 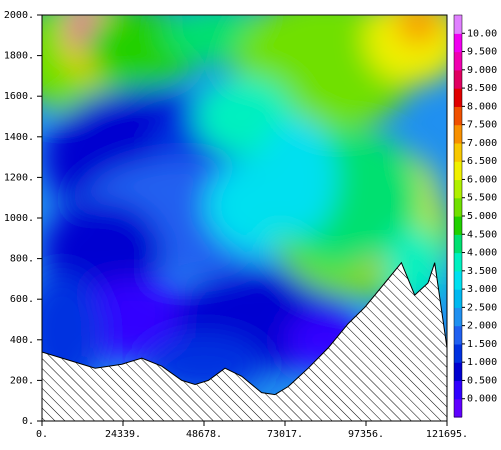 I want to click on colorbar-label: 9.000, so click(x=482, y=70).